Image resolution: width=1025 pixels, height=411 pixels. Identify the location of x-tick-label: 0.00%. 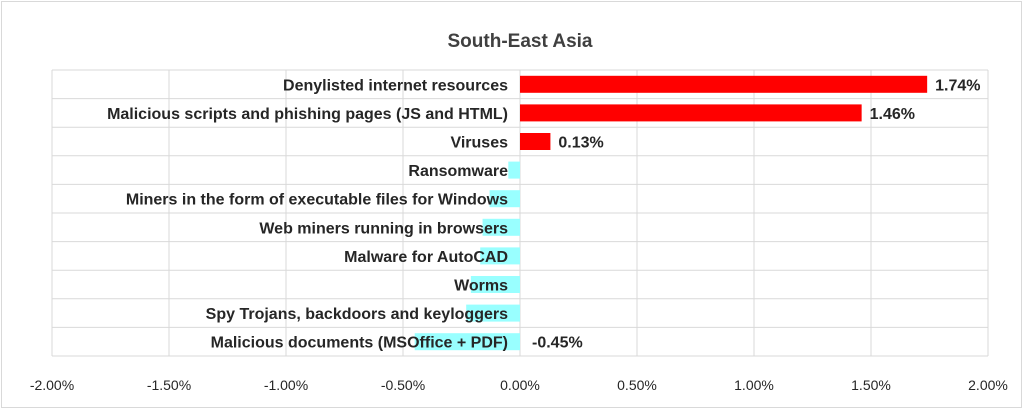
(520, 385).